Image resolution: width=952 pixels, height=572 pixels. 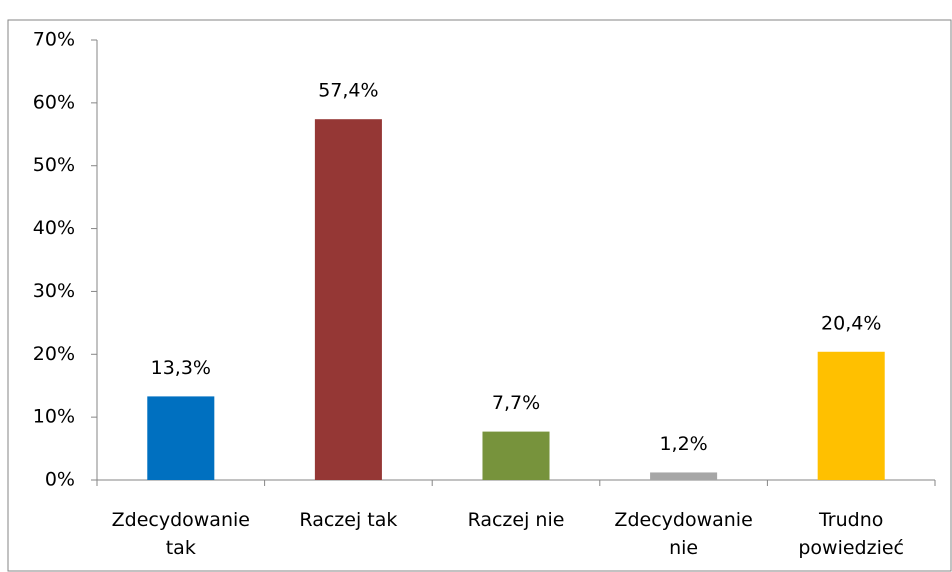 What do you see at coordinates (683, 534) in the screenshot?
I see `x-tick-label: Zdecydowanie nie` at bounding box center [683, 534].